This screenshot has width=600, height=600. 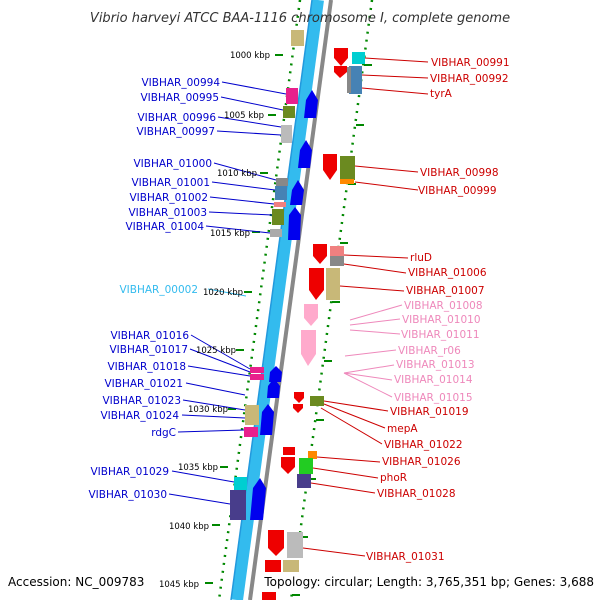 I want to click on gene-label: rluD, so click(x=421, y=258).